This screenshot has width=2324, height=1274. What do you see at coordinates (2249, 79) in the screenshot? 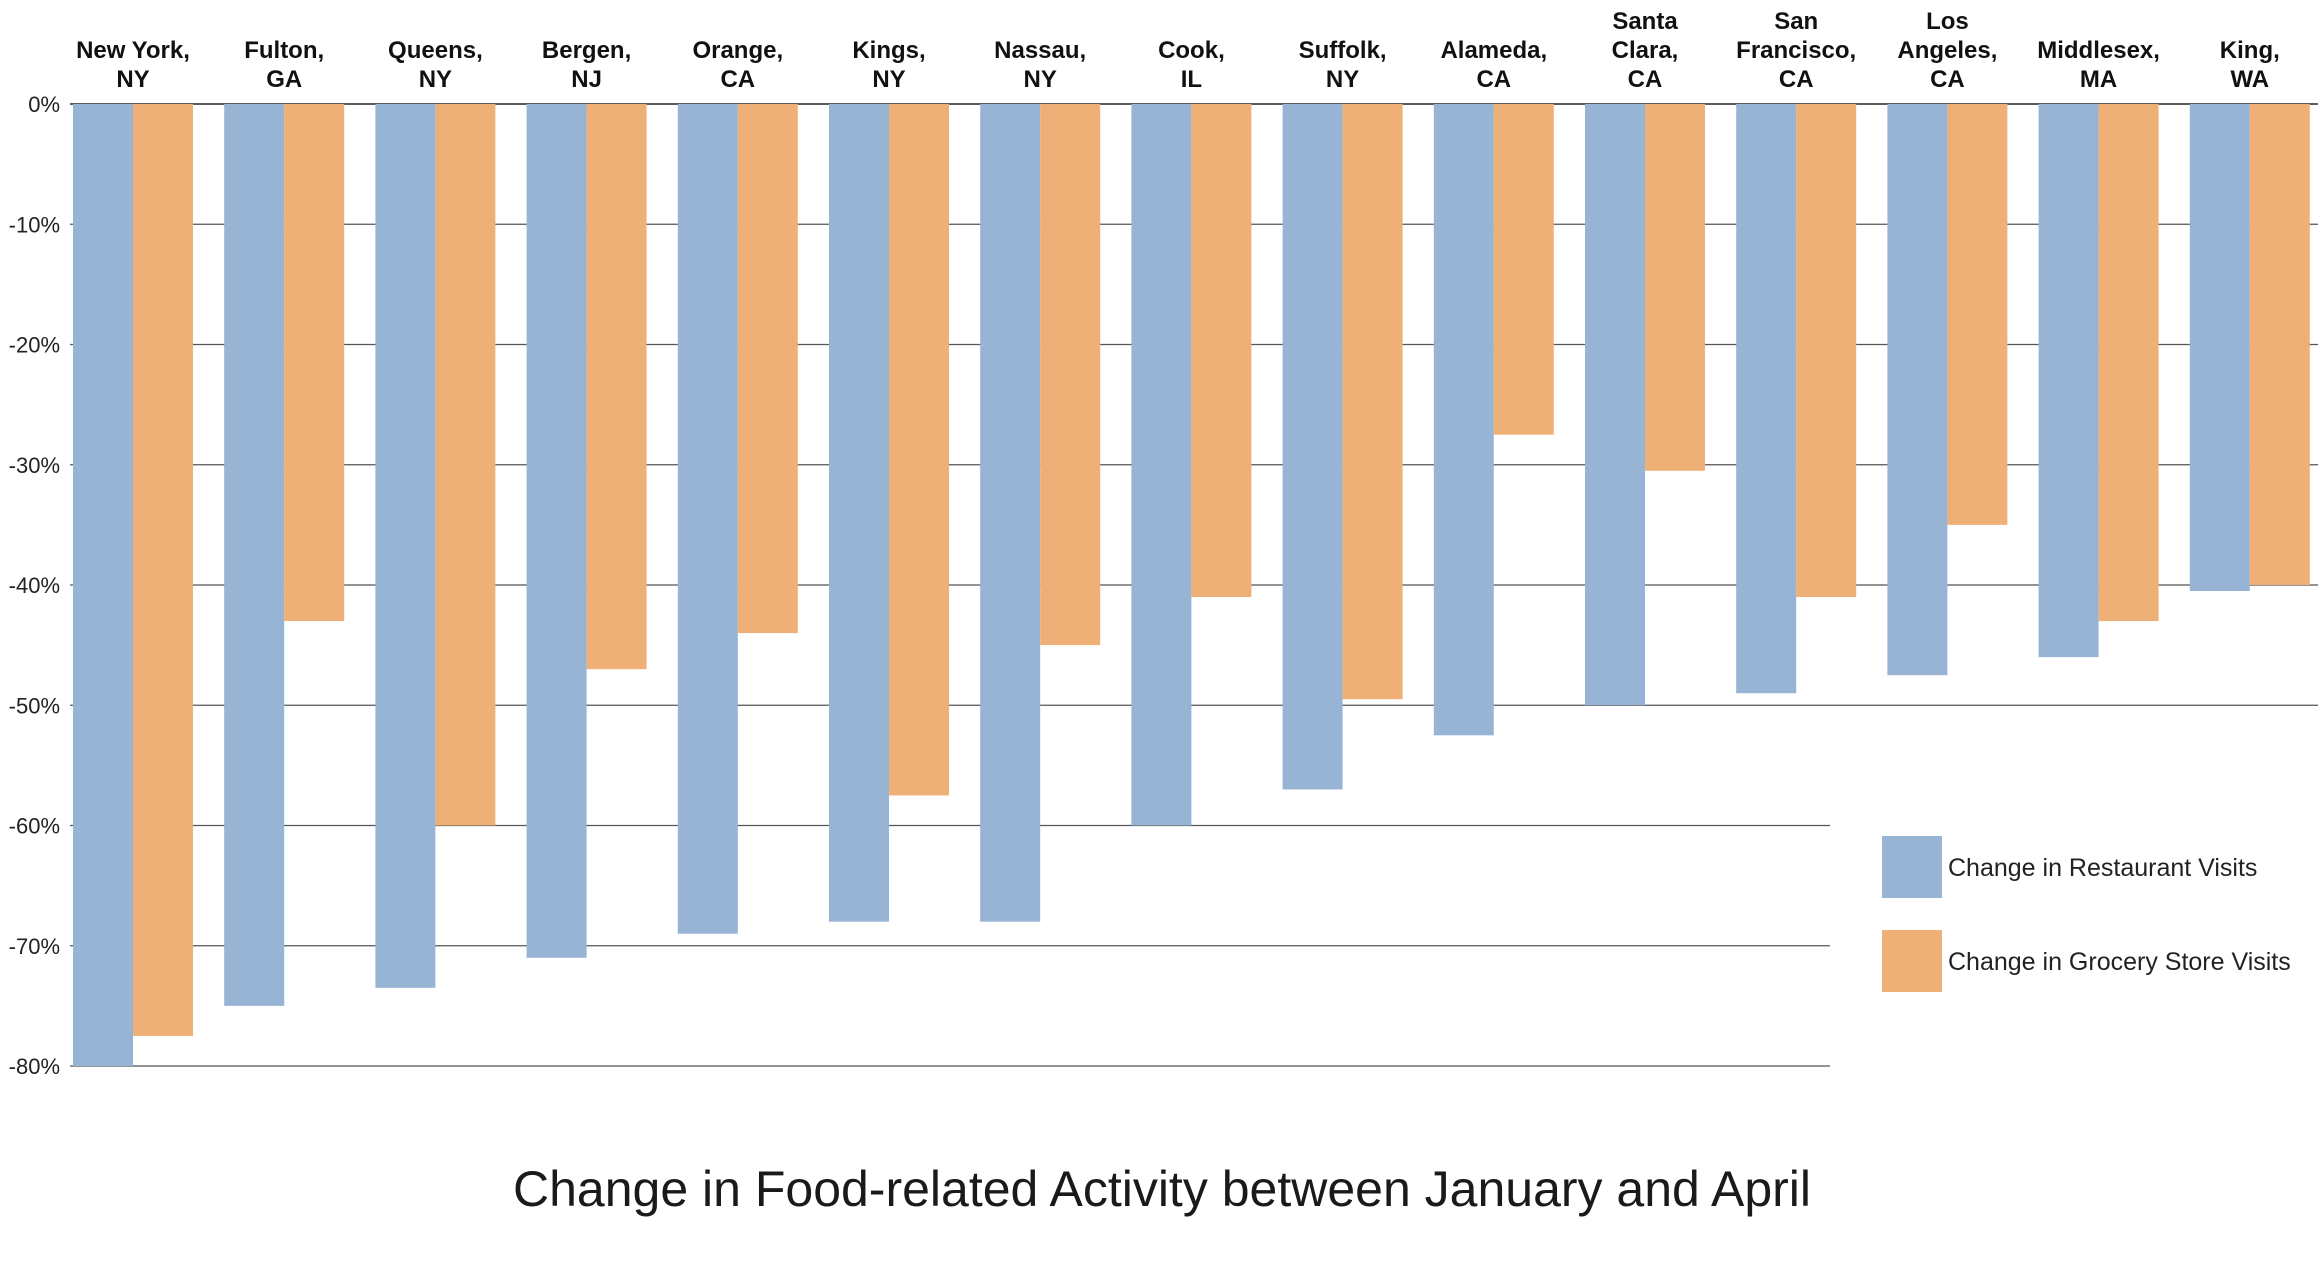
I see `category-label-line: WA` at bounding box center [2249, 79].